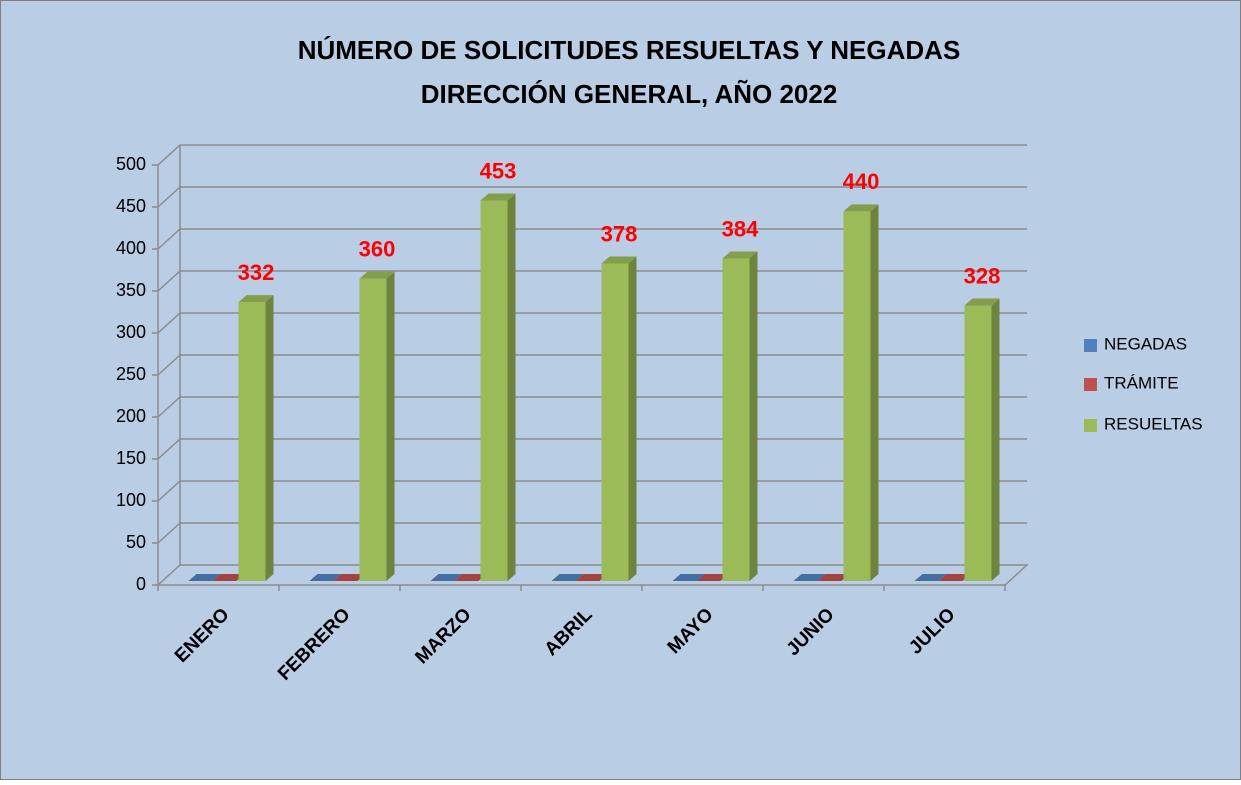 This screenshot has width=1241, height=785. What do you see at coordinates (498, 170) in the screenshot?
I see `data-label: 453` at bounding box center [498, 170].